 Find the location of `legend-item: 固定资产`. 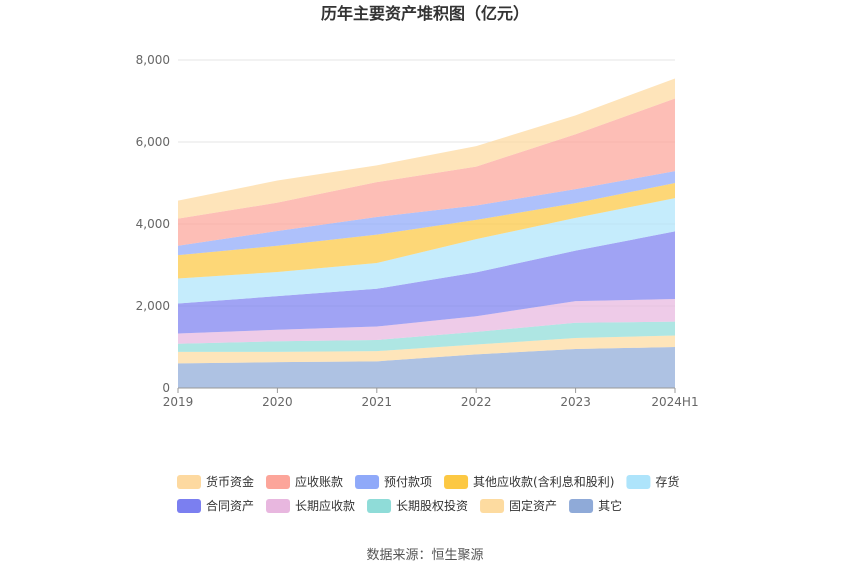

legend-item: 固定资产 is located at coordinates (518, 505).